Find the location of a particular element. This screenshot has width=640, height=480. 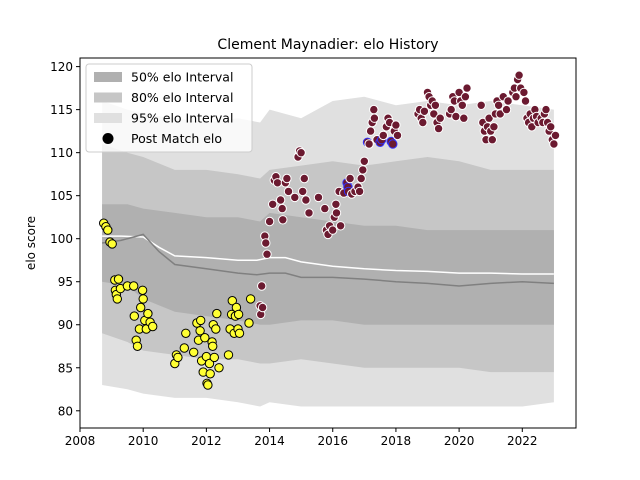

legend-label-2: 80% elo Interval is located at coordinates (182, 97).